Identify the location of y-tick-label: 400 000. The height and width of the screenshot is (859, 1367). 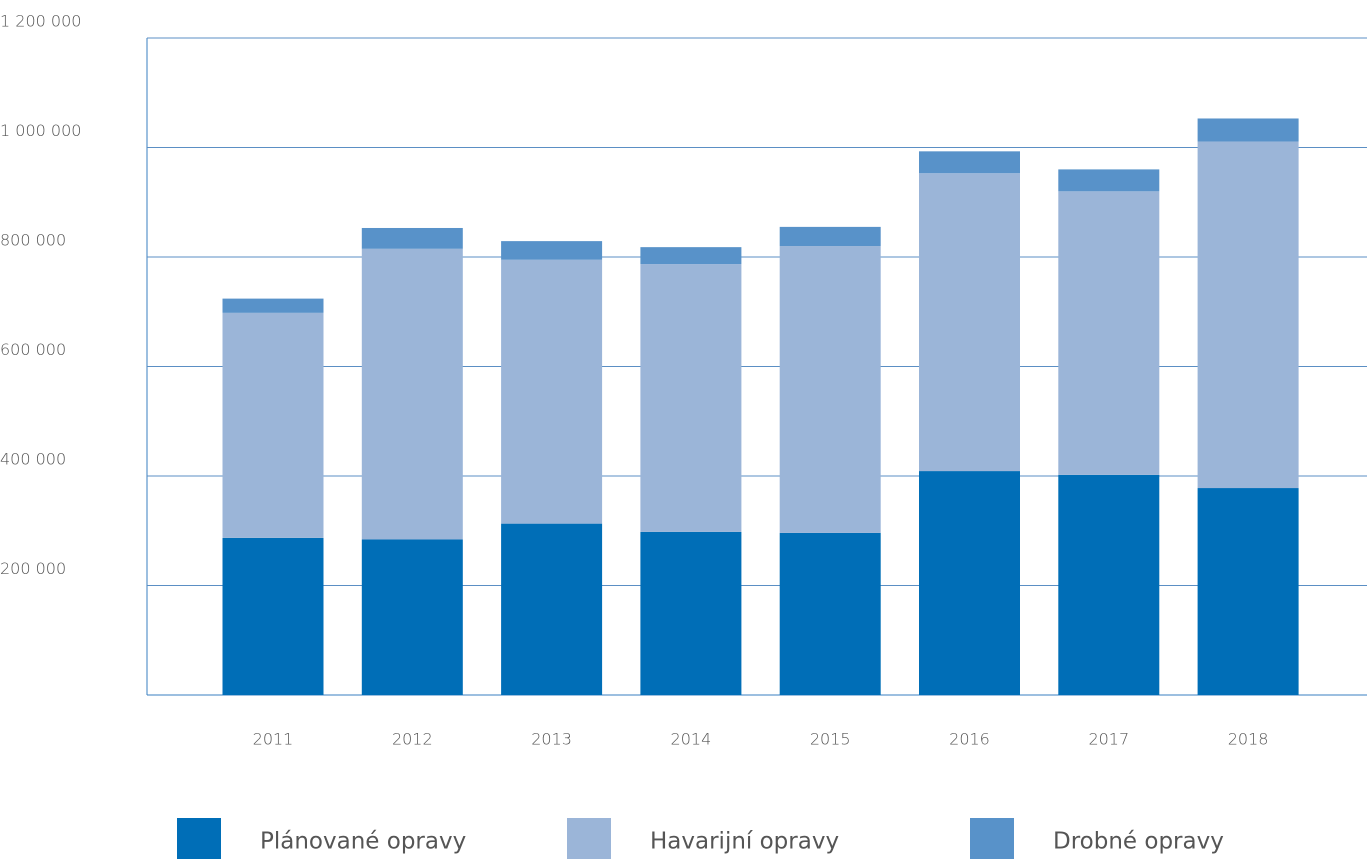
(33, 459).